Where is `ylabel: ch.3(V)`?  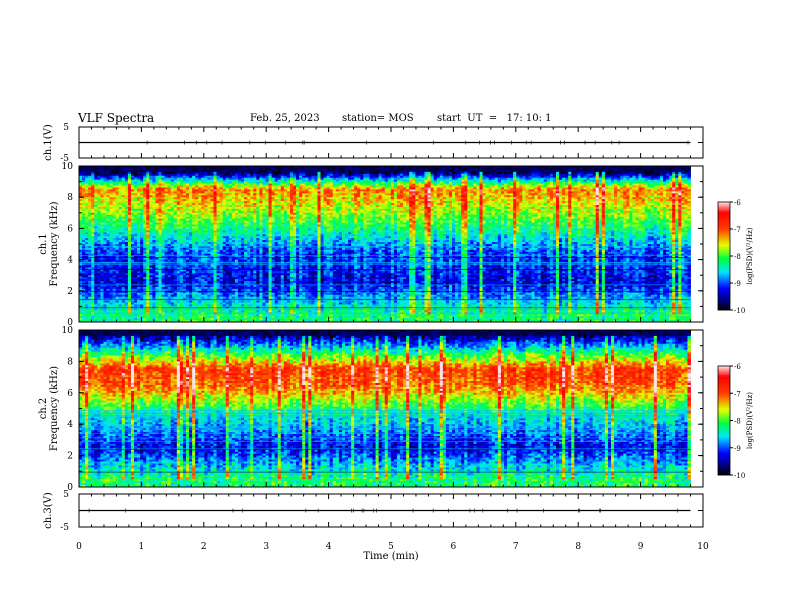 ylabel: ch.3(V) is located at coordinates (48, 510).